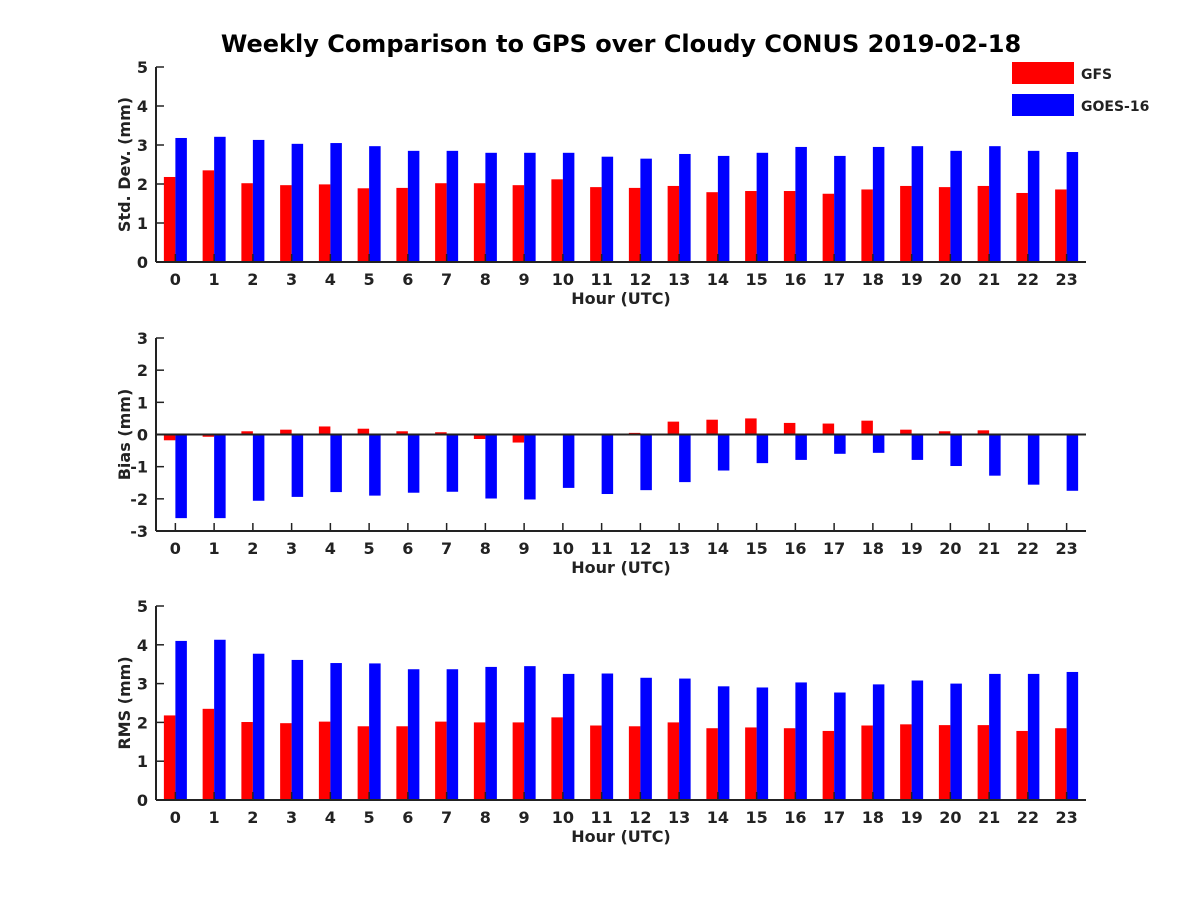  What do you see at coordinates (142, 606) in the screenshot?
I see `y-tick-label: 5` at bounding box center [142, 606].